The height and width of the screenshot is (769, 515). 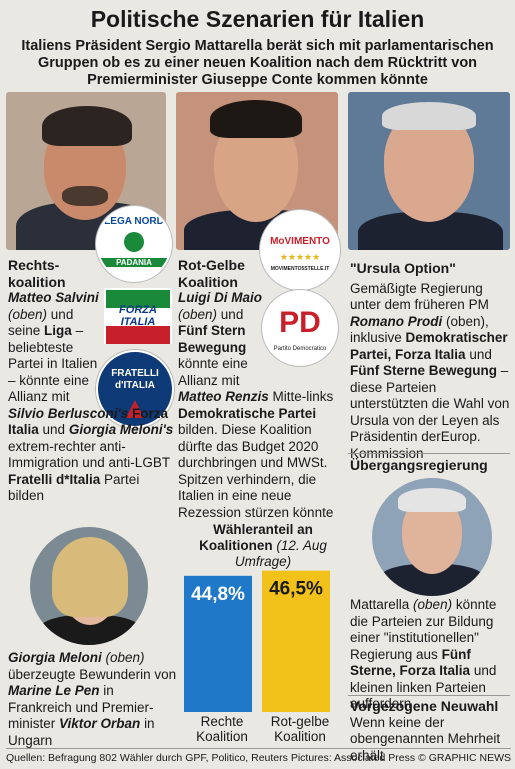 What do you see at coordinates (257, 641) in the screenshot?
I see `vote-share-chart: 44,8% 46,5%` at bounding box center [257, 641].